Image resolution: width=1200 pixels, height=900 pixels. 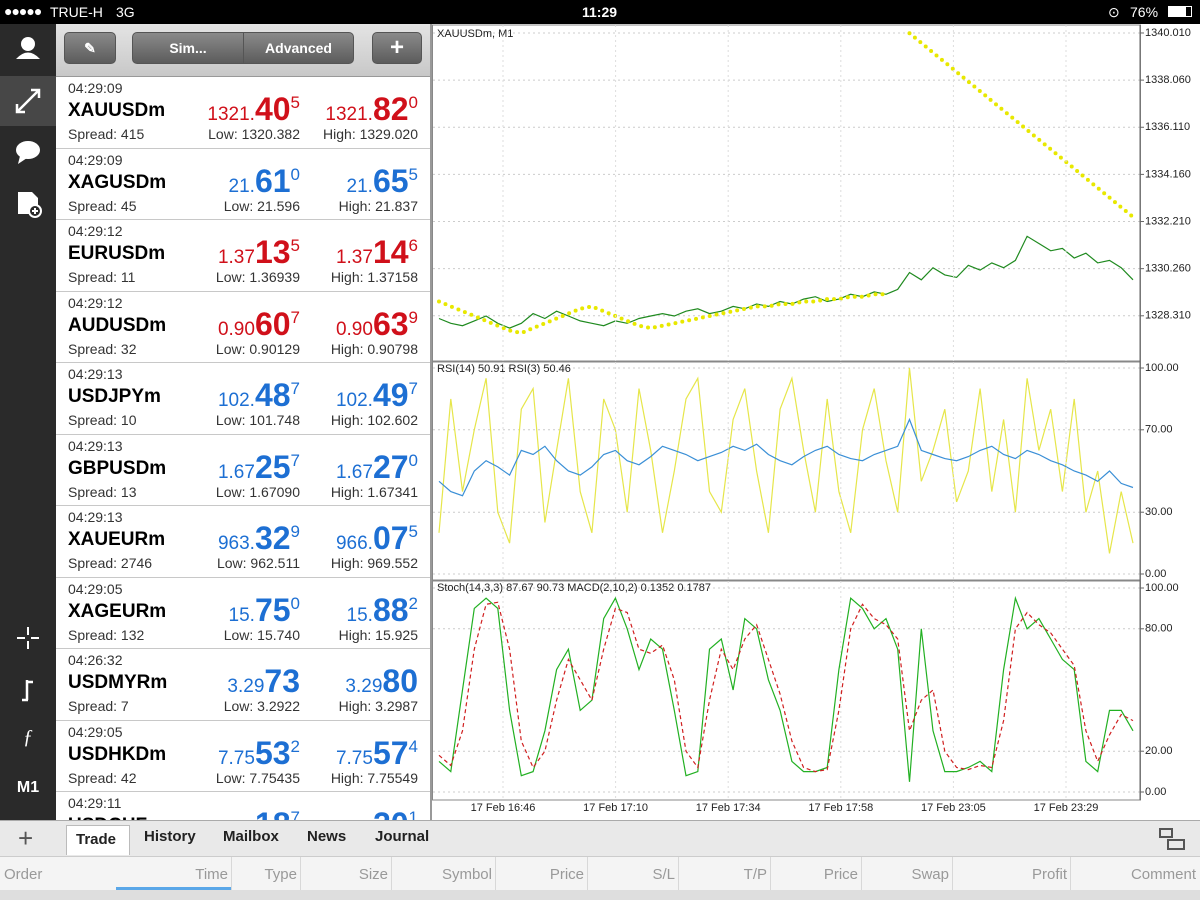 What do you see at coordinates (243, 806) in the screenshot?
I see `quote-row: 04:29:11 USDCHFm 187 201` at bounding box center [243, 806].